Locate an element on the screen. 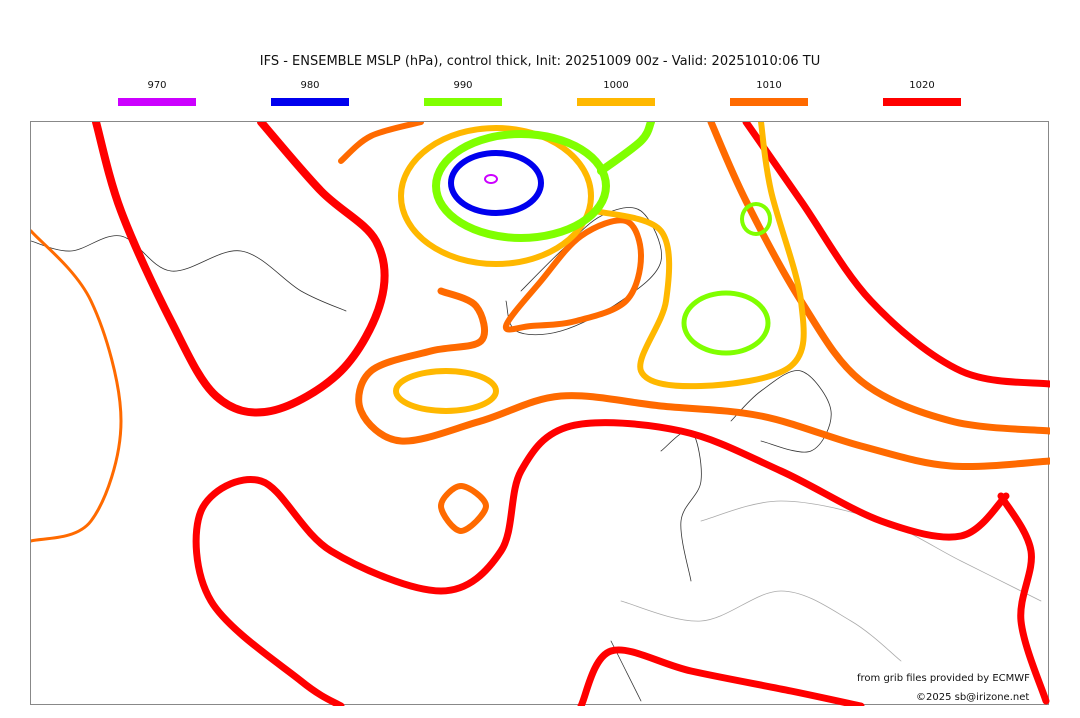 Image resolution: width=1080 pixels, height=718 pixels. legend-label: 980 is located at coordinates (310, 85).